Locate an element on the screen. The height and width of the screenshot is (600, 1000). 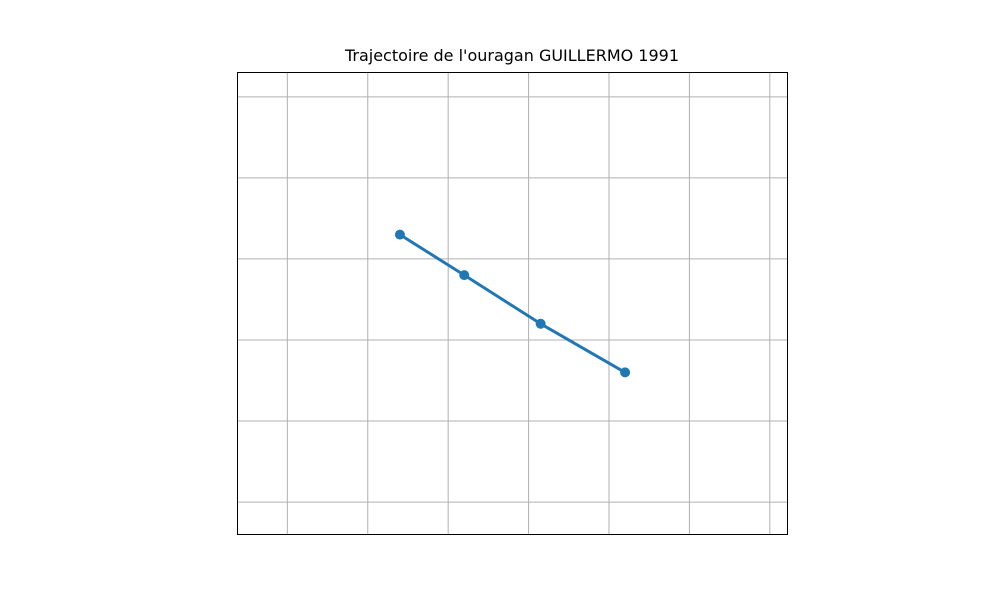
trajectory-line is located at coordinates (512, 303).